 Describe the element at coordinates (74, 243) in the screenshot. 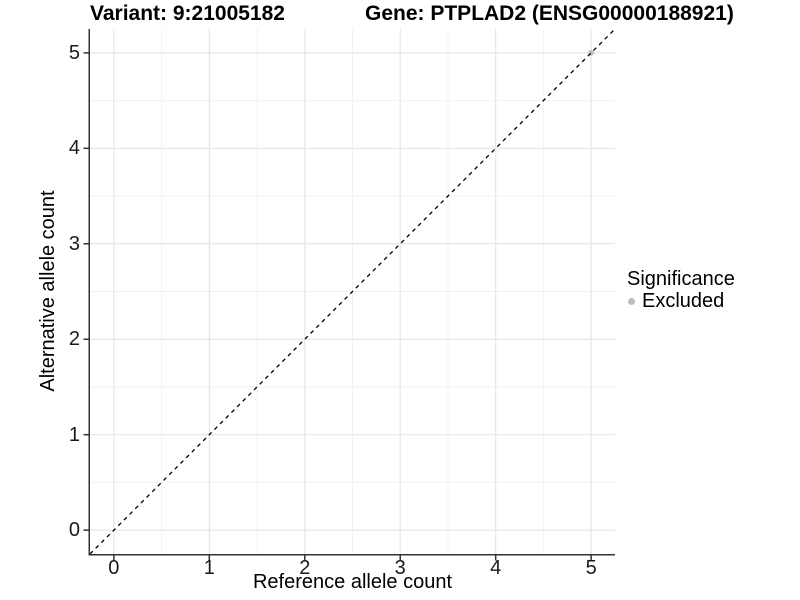

I see `y-tick-label: 3` at that location.